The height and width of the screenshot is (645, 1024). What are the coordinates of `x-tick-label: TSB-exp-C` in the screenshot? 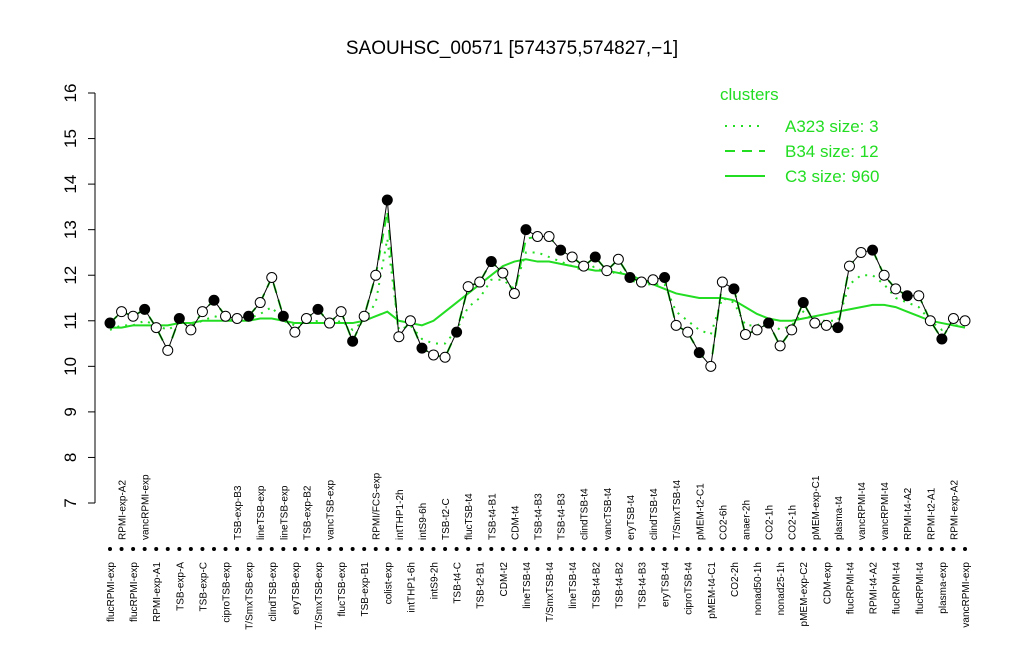 It's located at (203, 586).